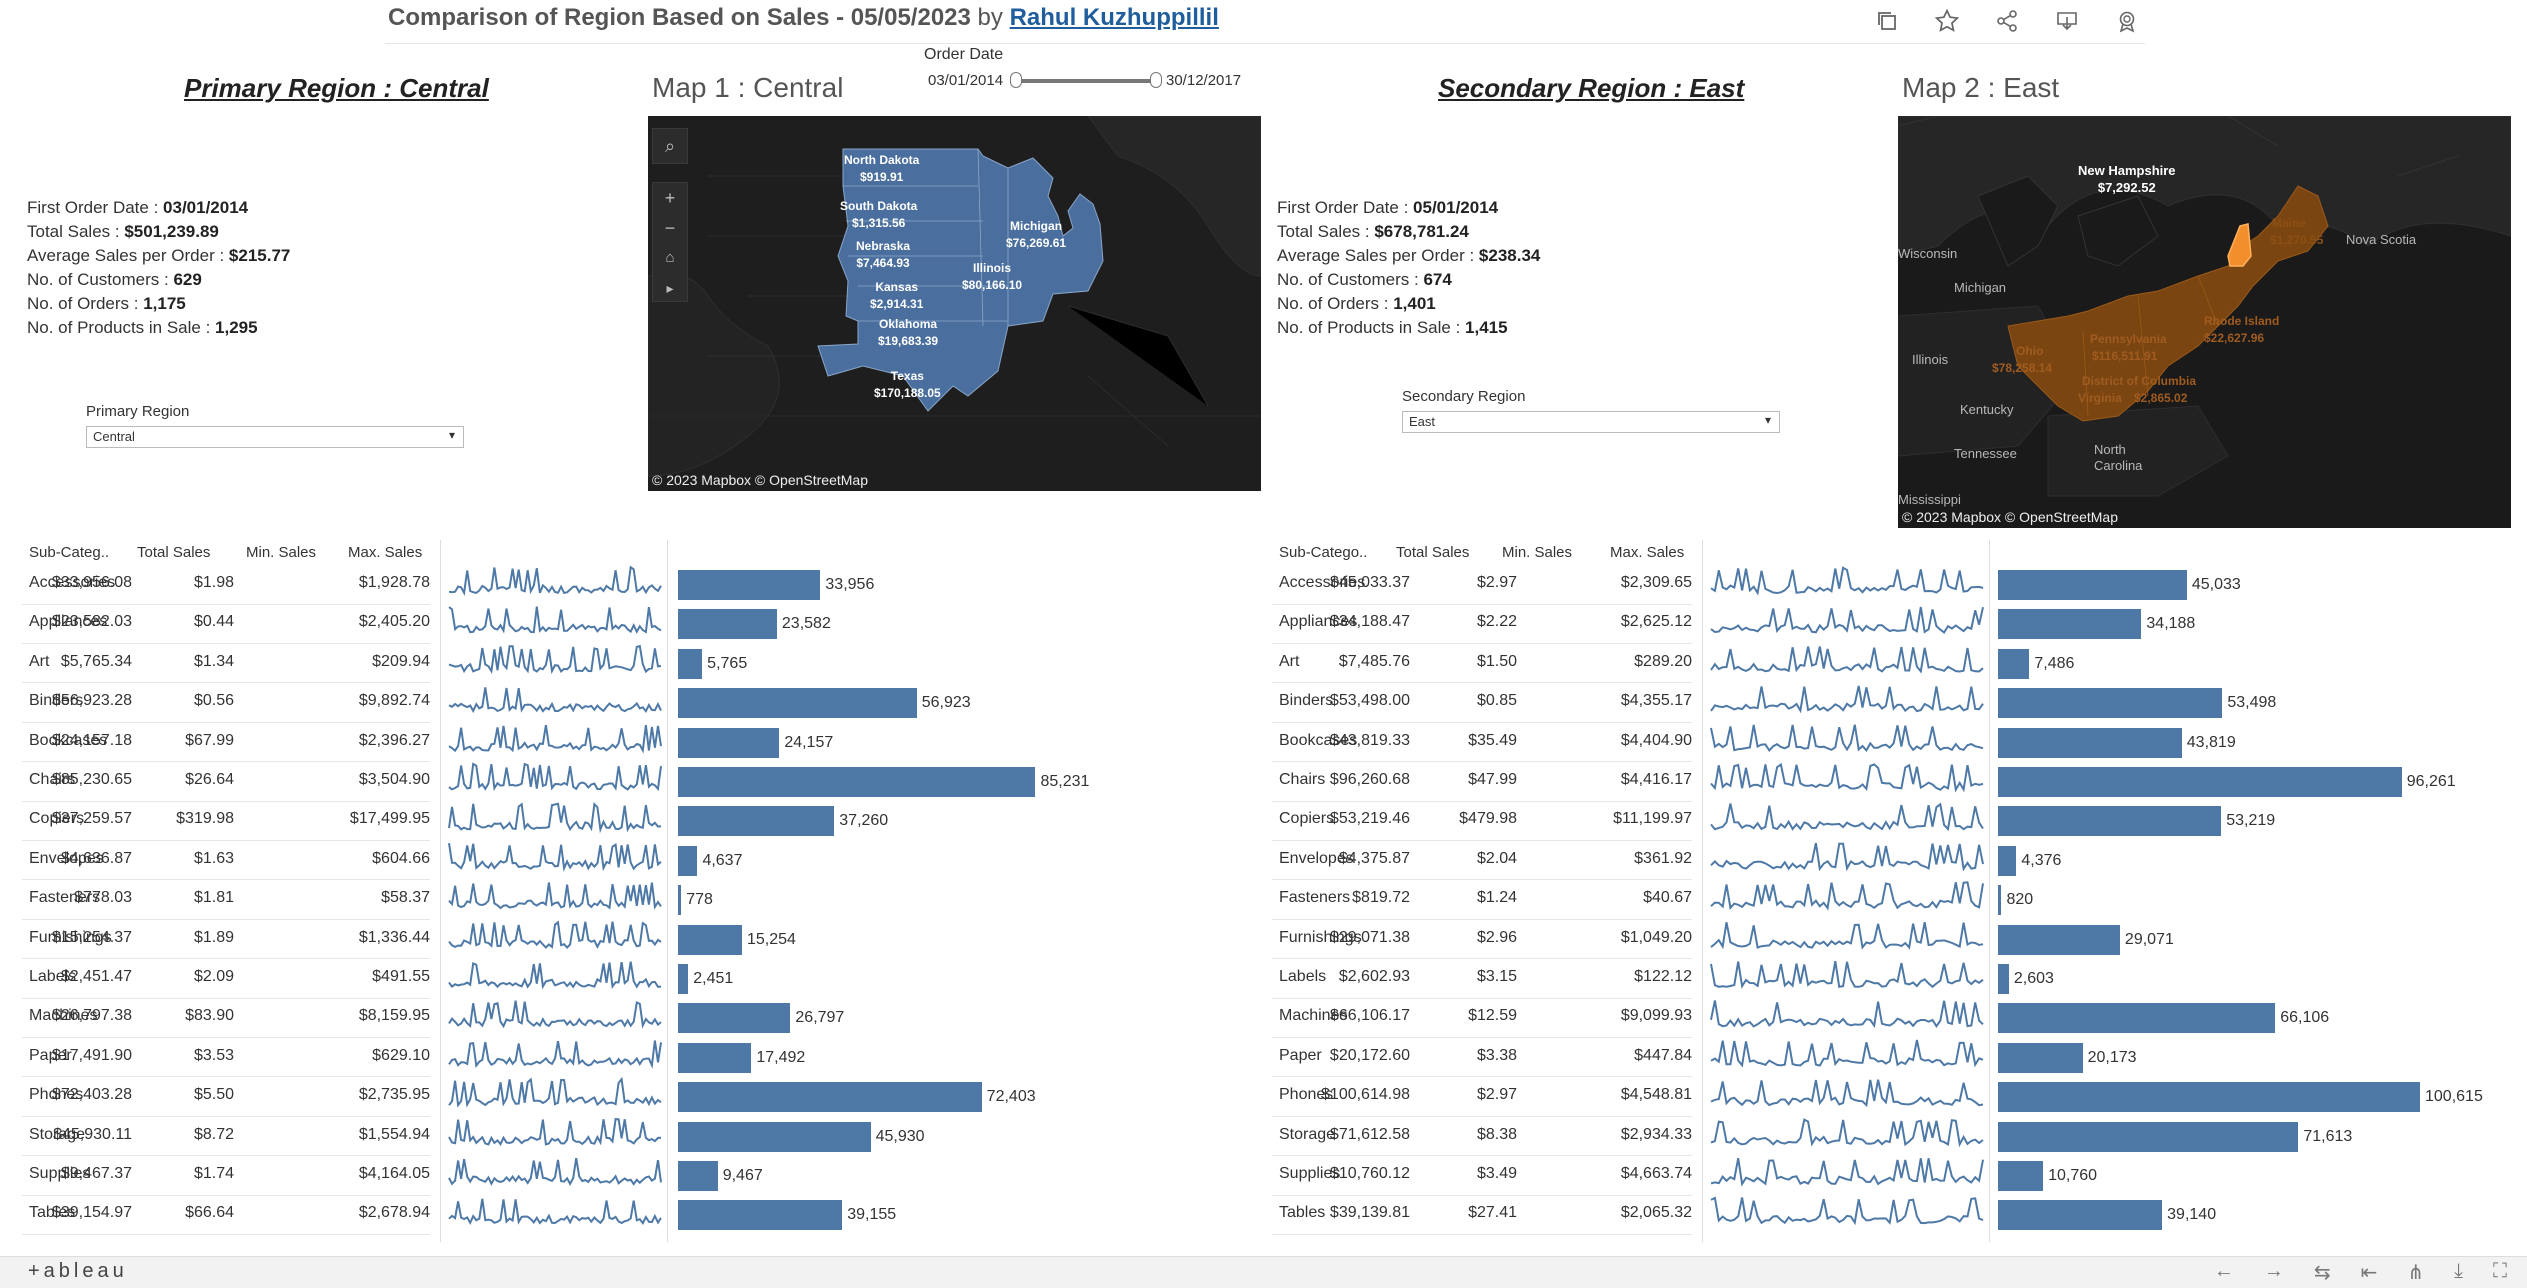 The width and height of the screenshot is (2527, 1288). What do you see at coordinates (1482, 861) in the screenshot?
I see `table-row: Envelopes $4,375.87 $2.04 $361.92` at bounding box center [1482, 861].